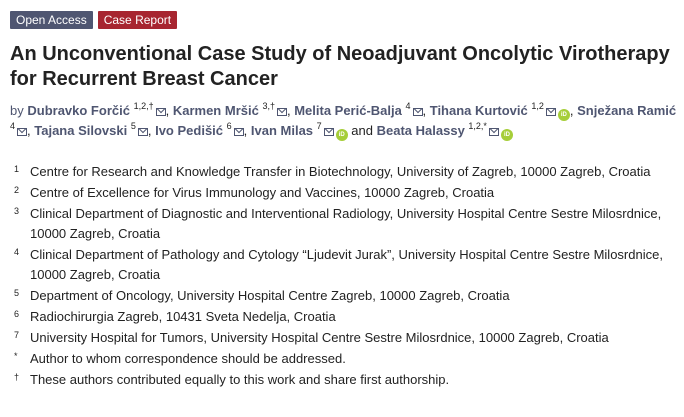 This screenshot has height=417, width=684. What do you see at coordinates (16, 356) in the screenshot?
I see `affiliation-number: *` at bounding box center [16, 356].